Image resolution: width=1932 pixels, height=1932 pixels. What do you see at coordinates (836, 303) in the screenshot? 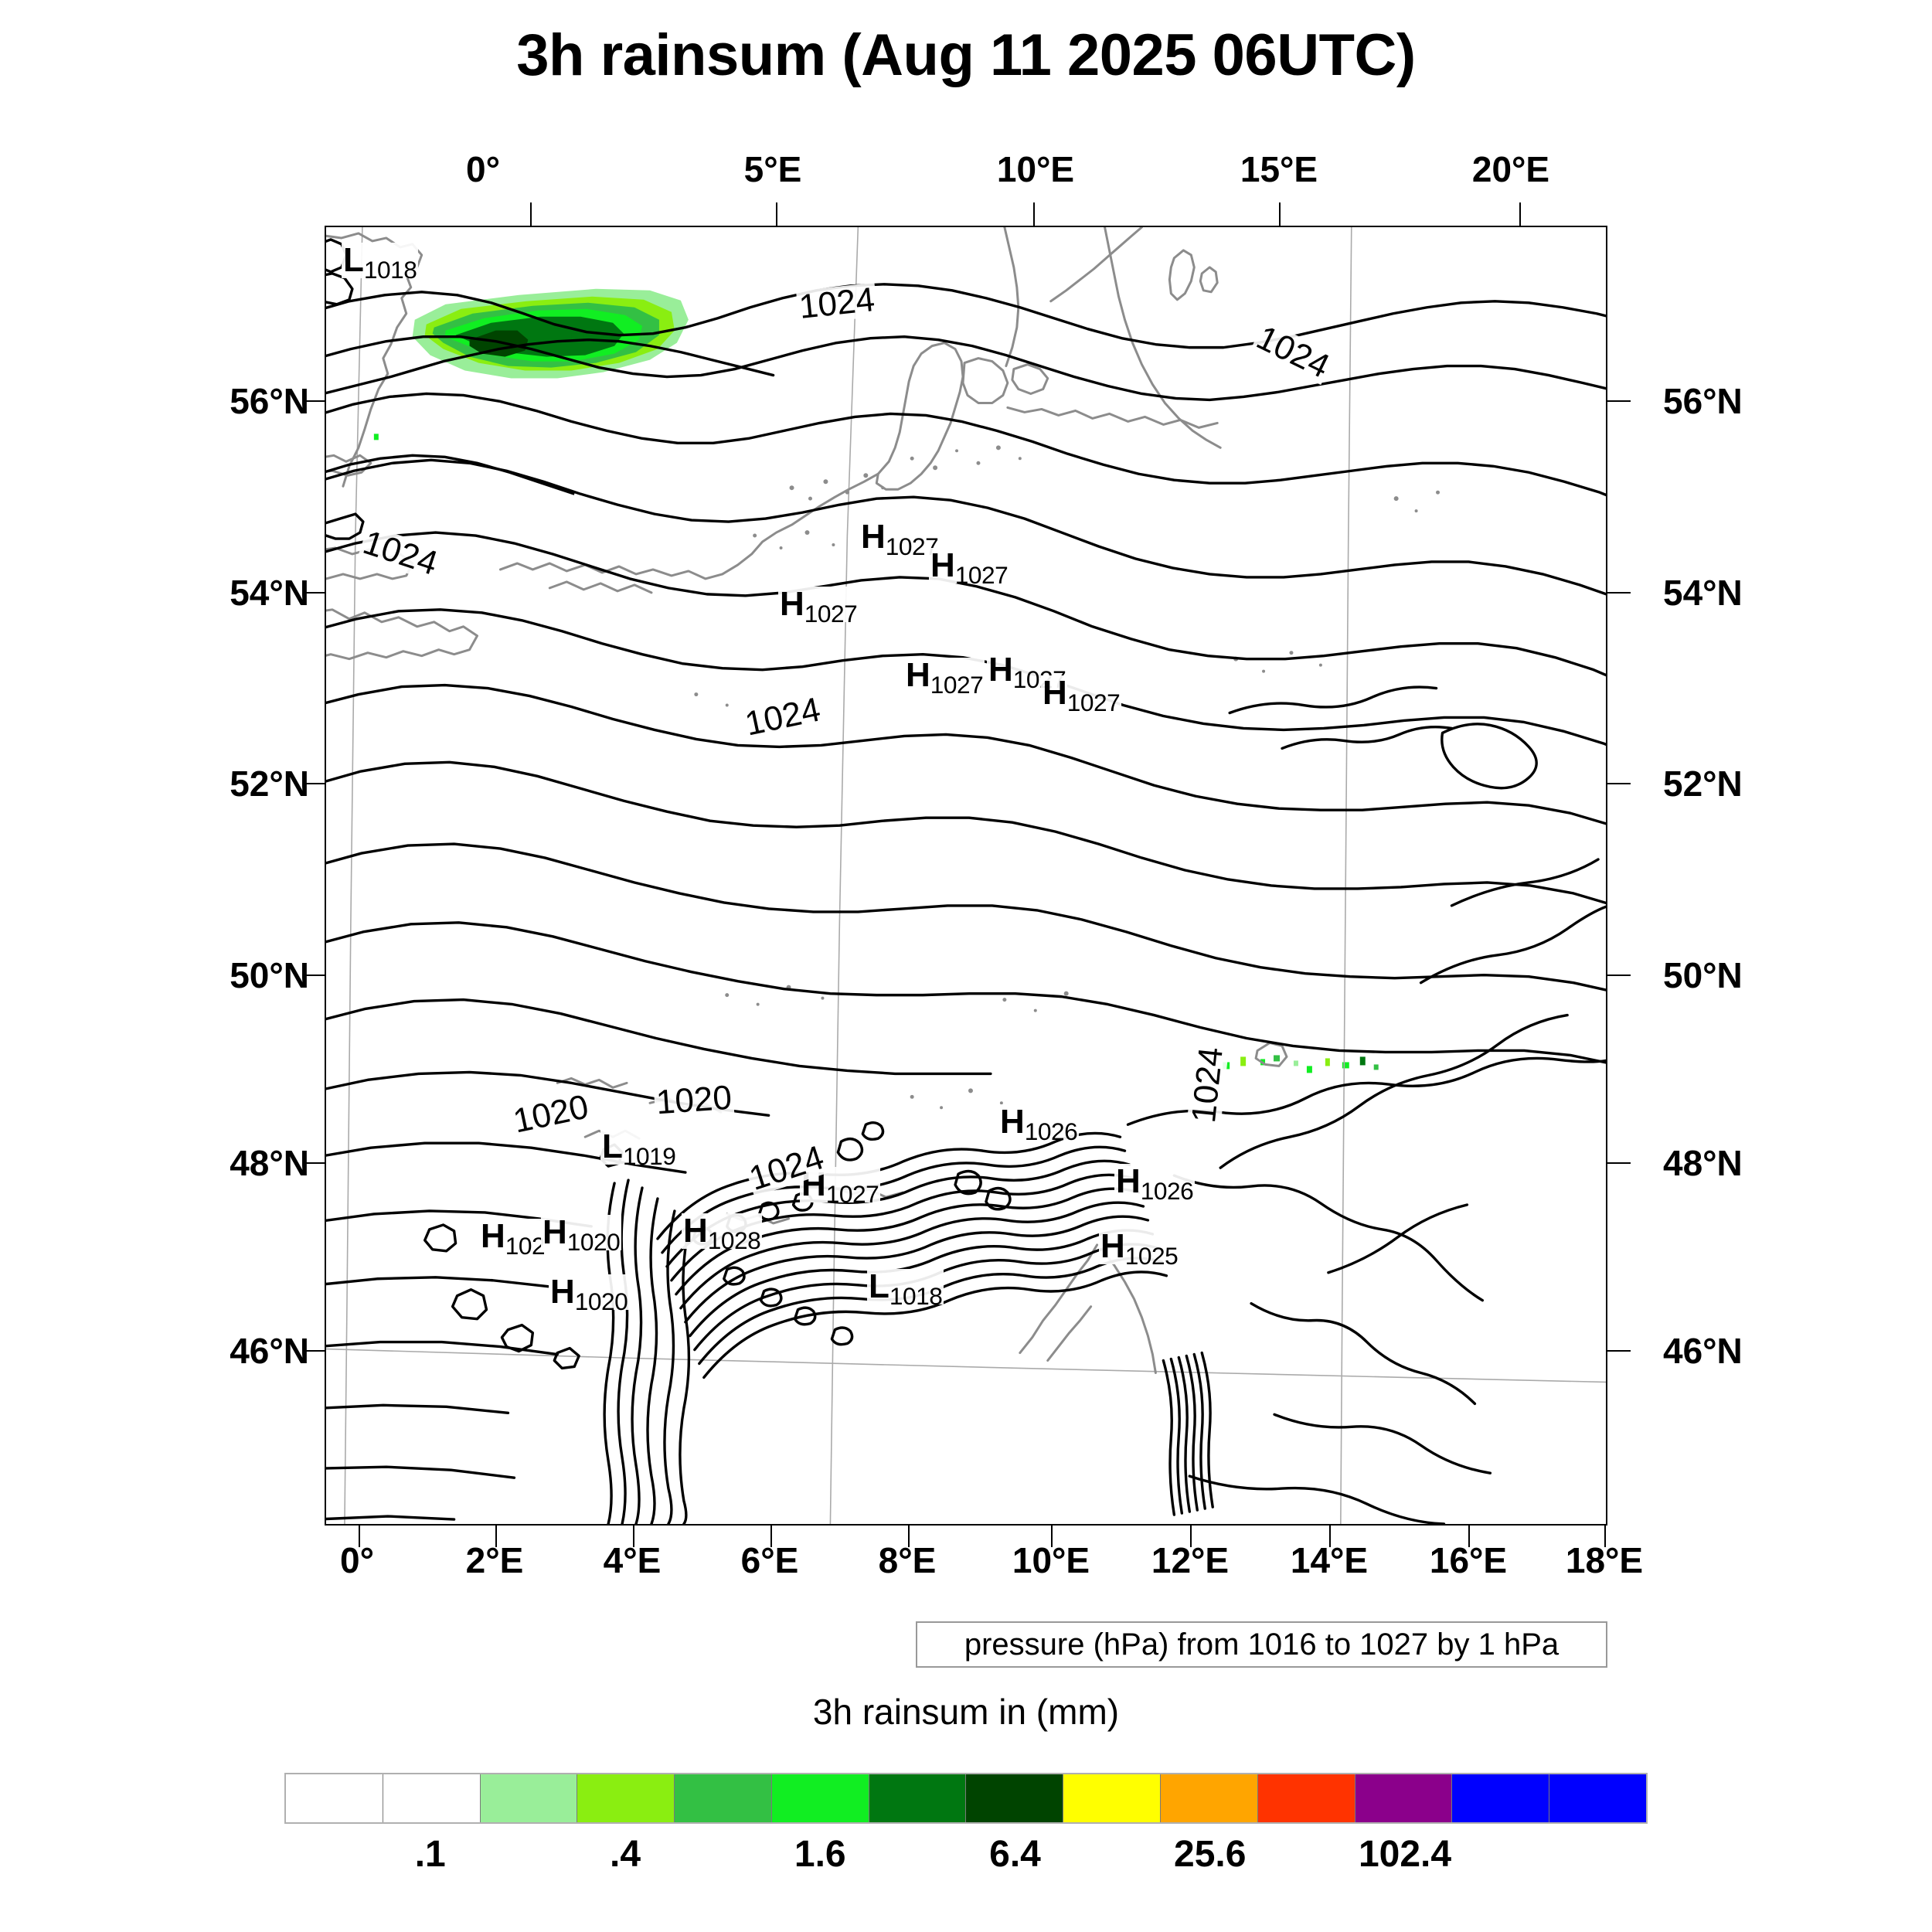
I see `contour-label-1024-n: 1024` at bounding box center [836, 303].